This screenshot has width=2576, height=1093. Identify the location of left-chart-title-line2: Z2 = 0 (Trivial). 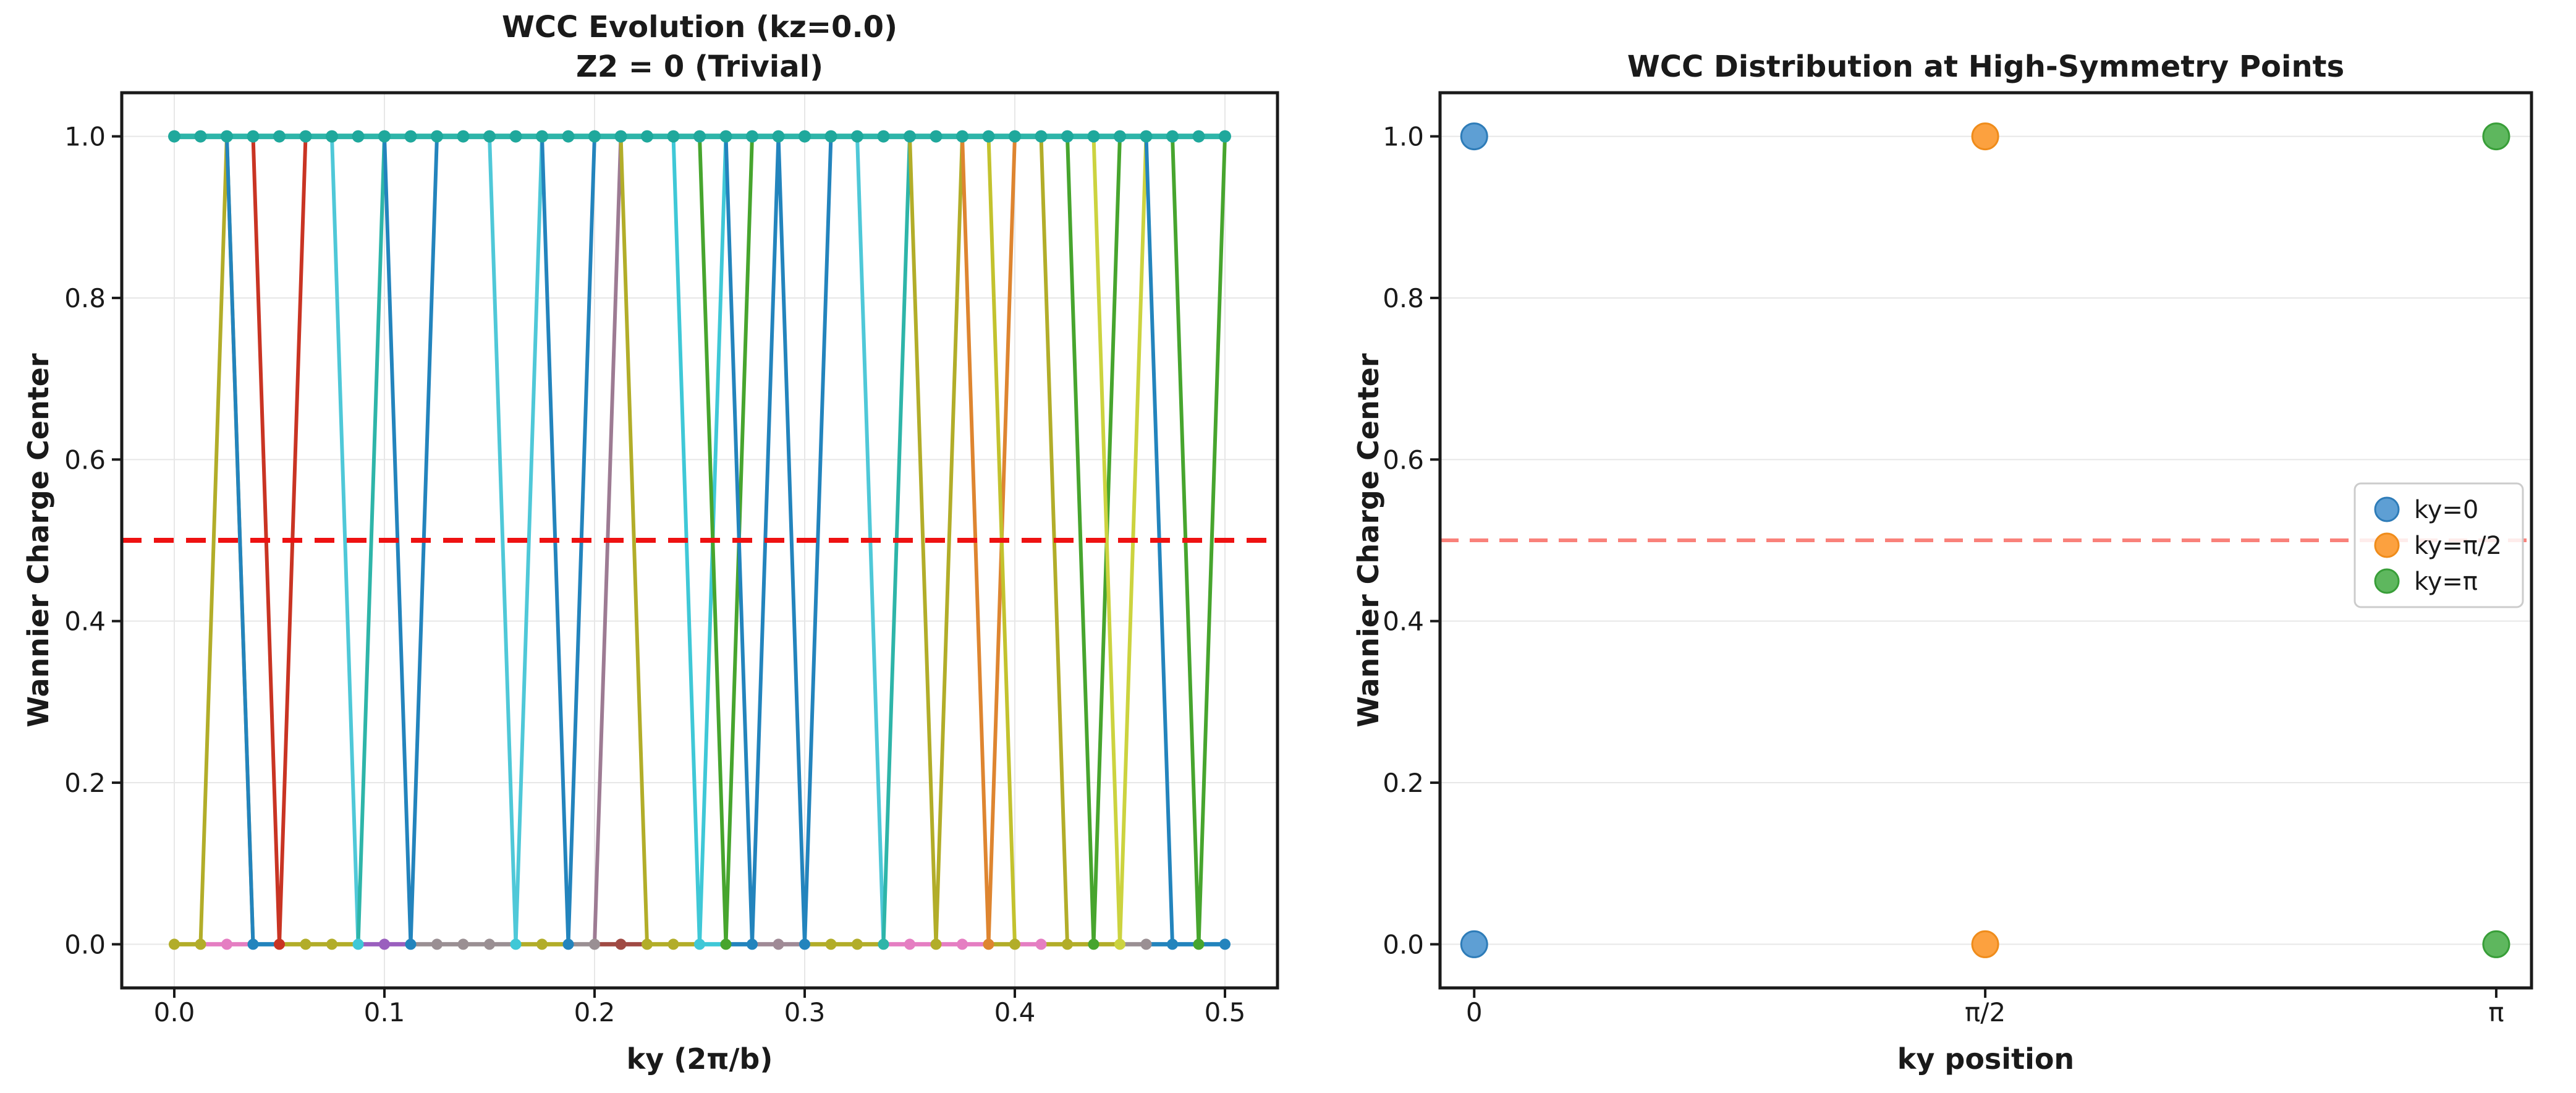
(699, 67).